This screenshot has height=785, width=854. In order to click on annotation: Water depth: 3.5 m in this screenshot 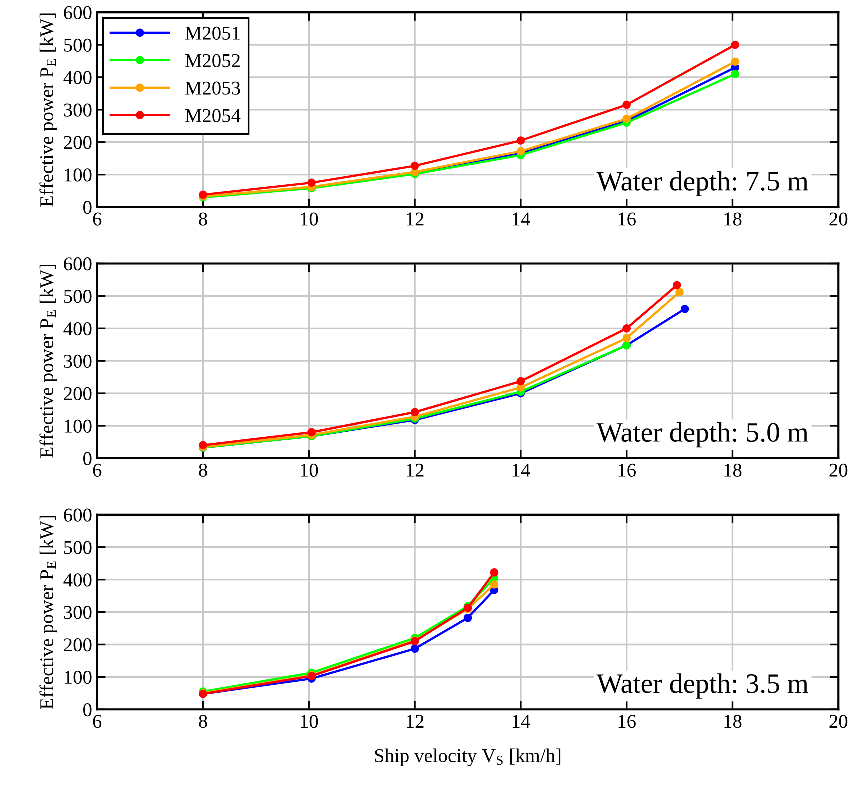, I will do `click(702, 686)`.